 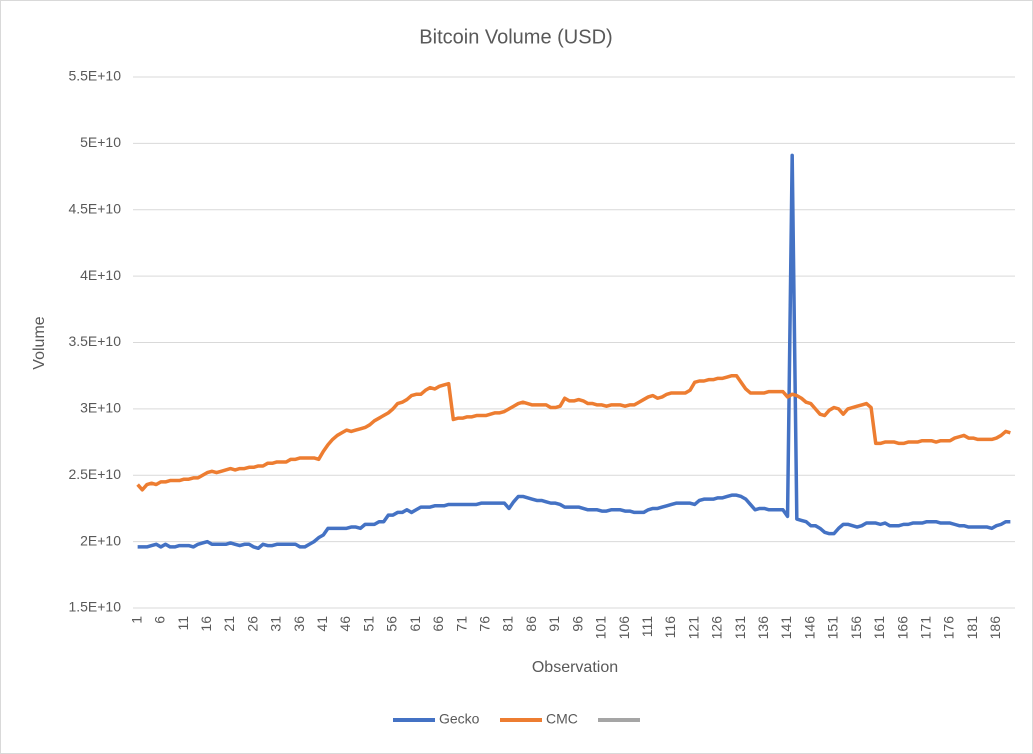 I want to click on x-tick-label: 31, so click(x=276, y=624).